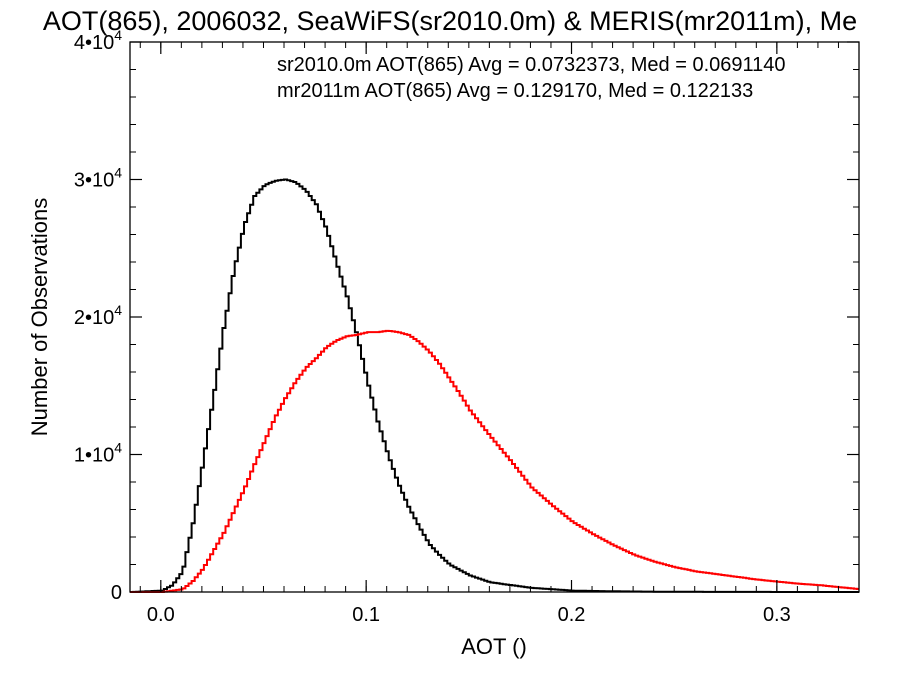 The image size is (900, 675). Describe the element at coordinates (161, 615) in the screenshot. I see `x-tick-label: 0.0` at that location.